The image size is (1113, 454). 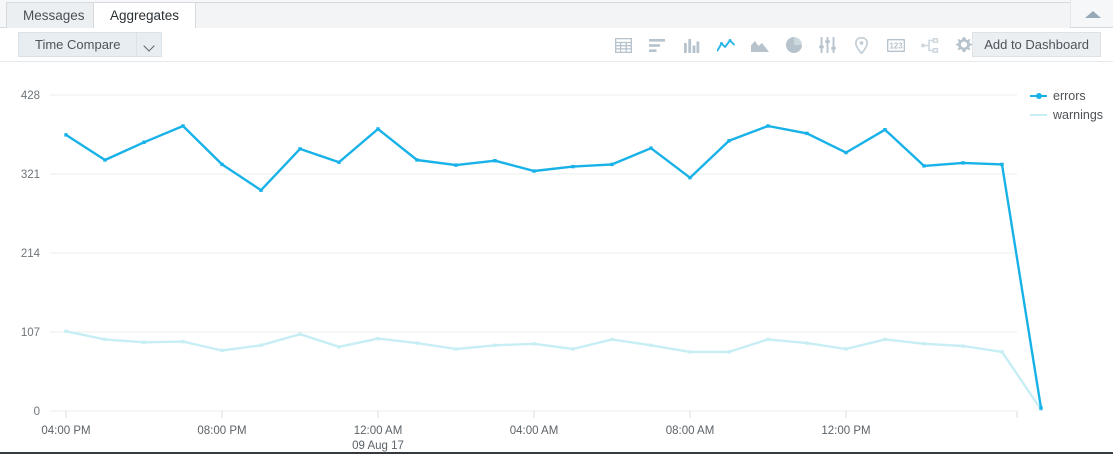 I want to click on legend-item-errors: errors, so click(x=1071, y=95).